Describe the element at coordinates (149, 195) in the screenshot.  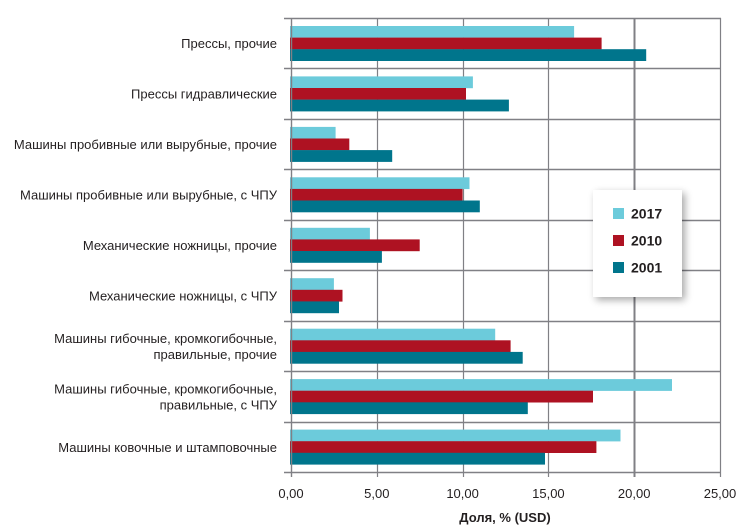
I see `category-label: Машины пробивные или вырубные, с ЧПУ` at that location.